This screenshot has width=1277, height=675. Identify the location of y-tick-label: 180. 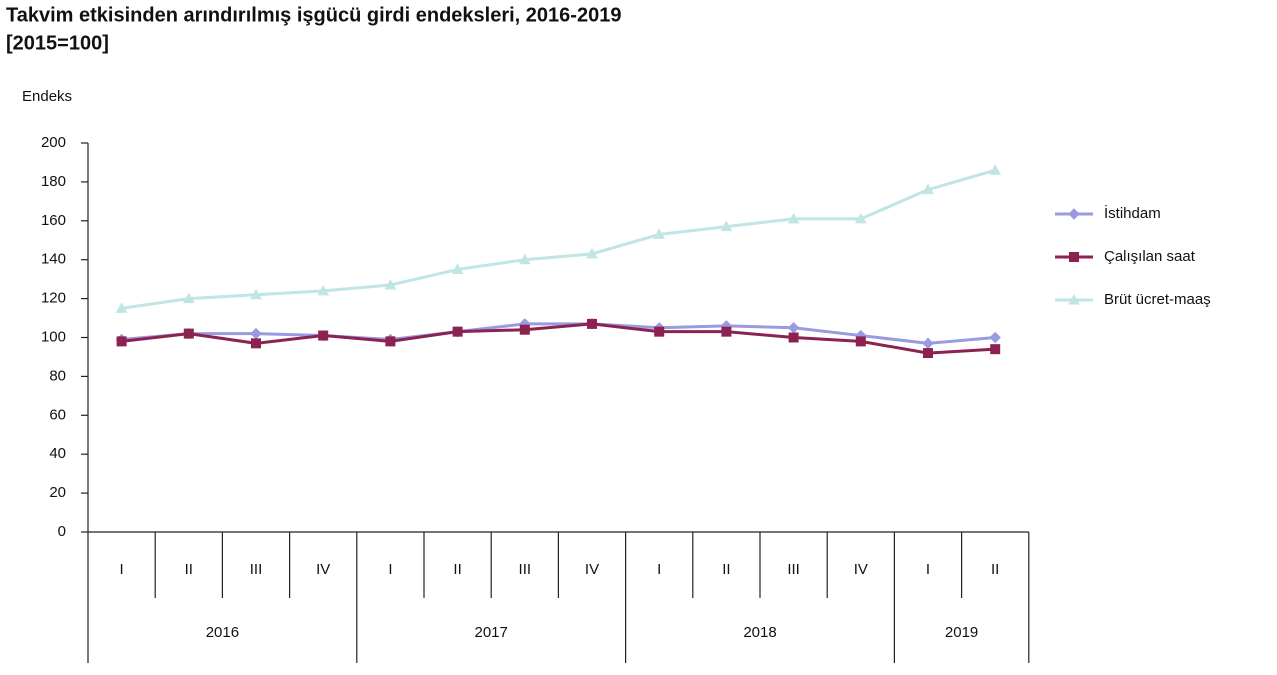
(53, 181).